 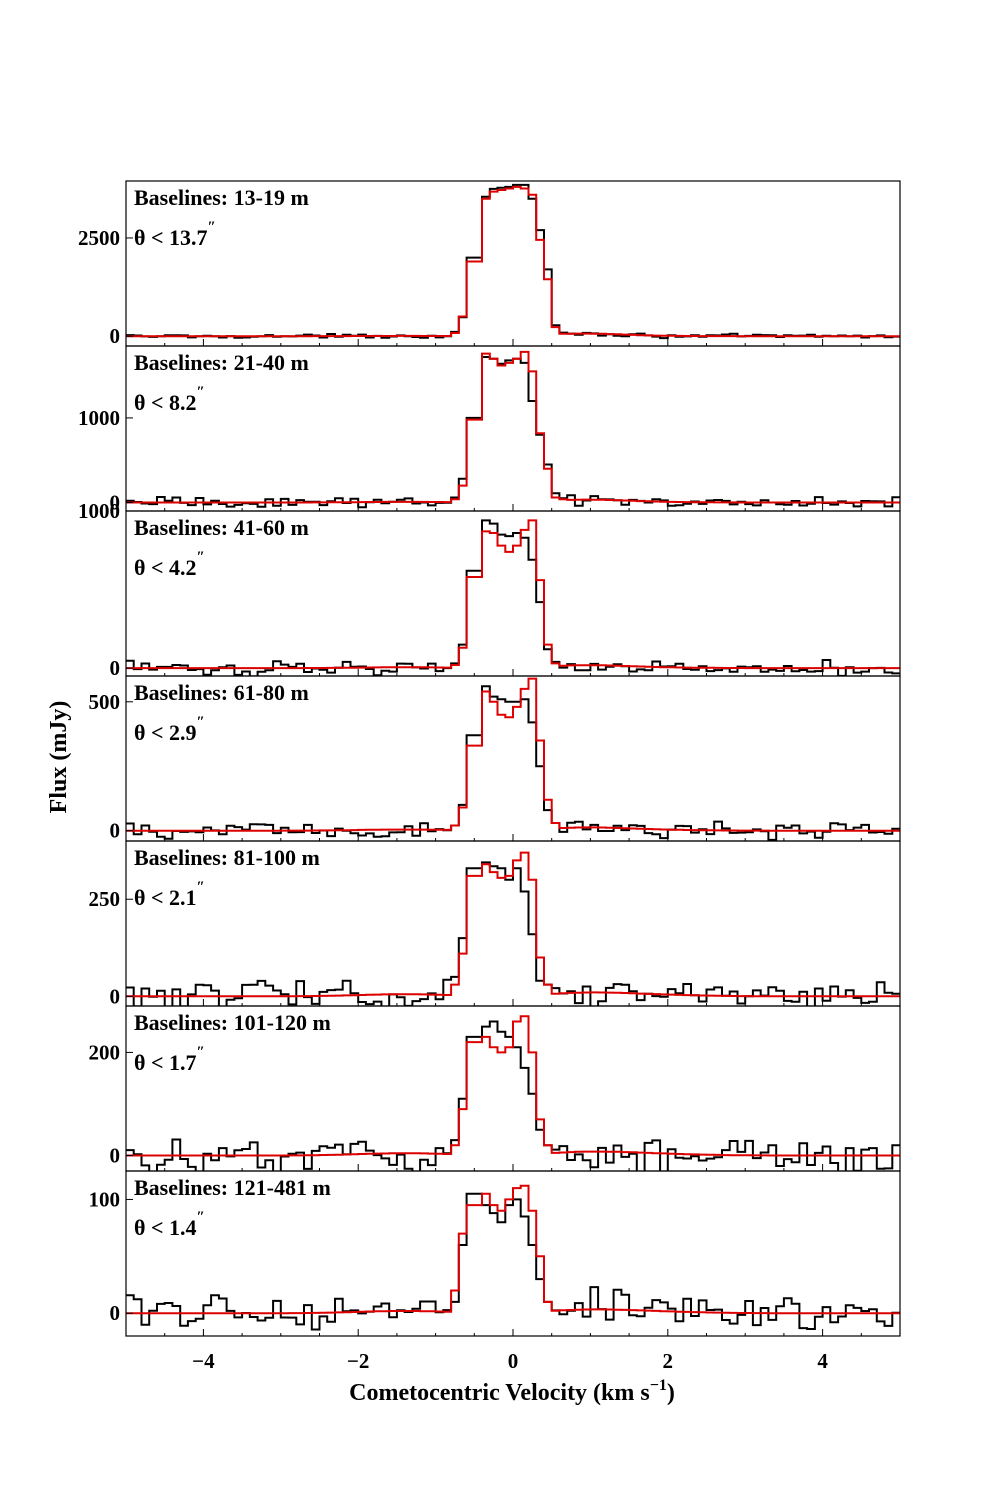 What do you see at coordinates (165, 567) in the screenshot?
I see `panel-theta-text: θ < 4.2` at bounding box center [165, 567].